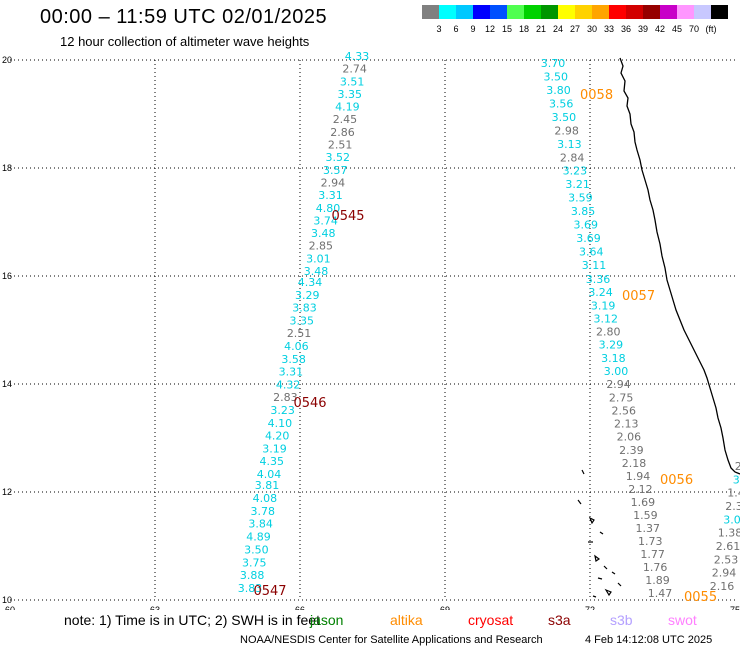 The width and height of the screenshot is (740, 650). What do you see at coordinates (682, 620) in the screenshot?
I see `satellite-swot: swot` at bounding box center [682, 620].